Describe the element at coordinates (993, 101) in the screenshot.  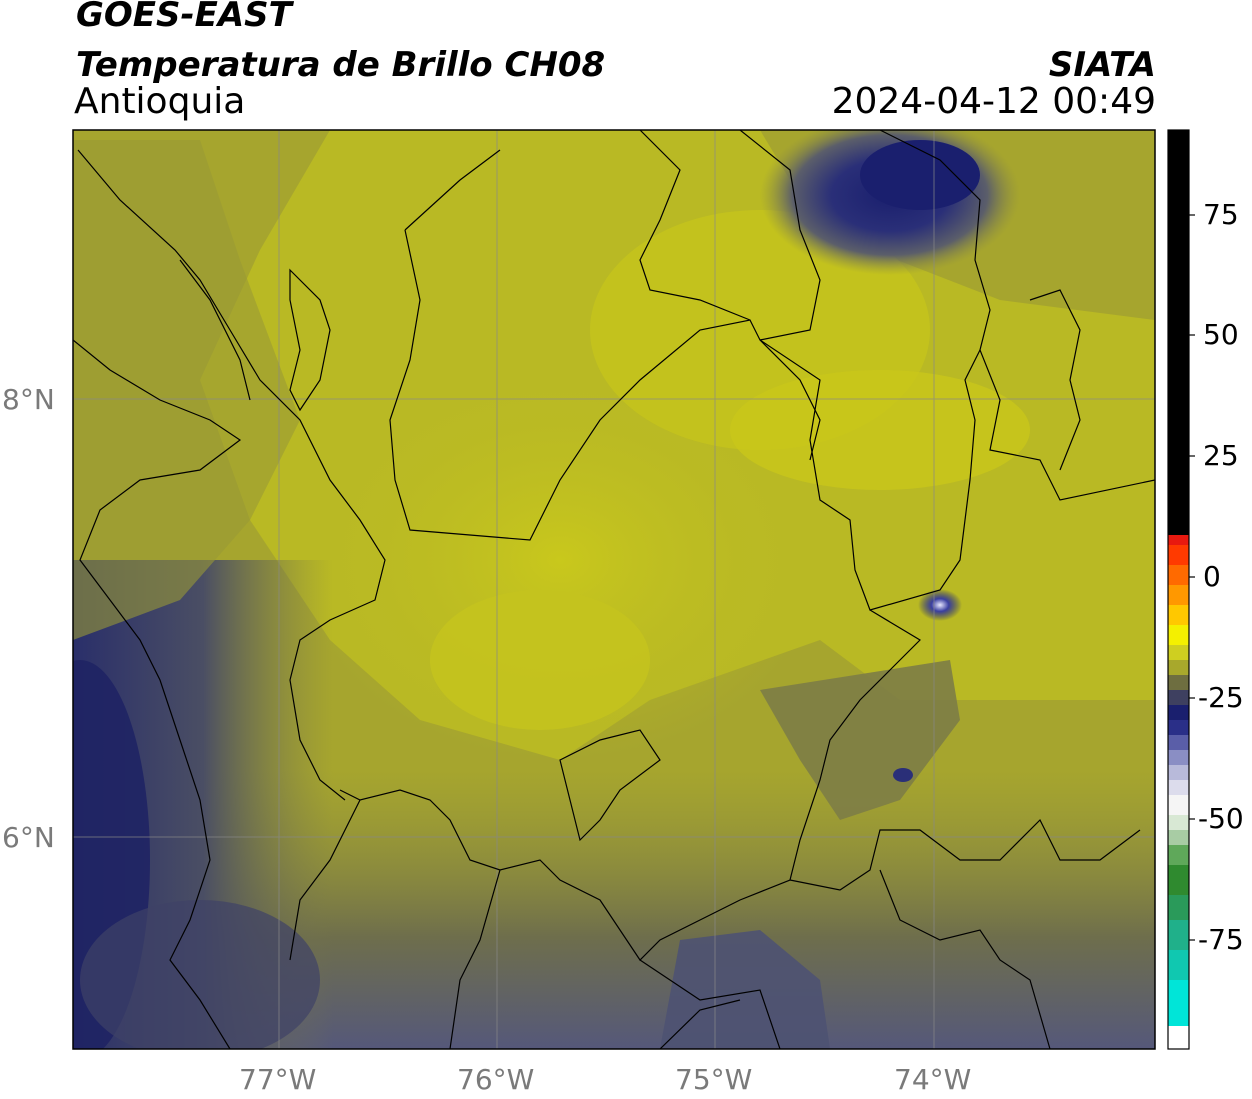
I see `timestamp-label: 2024-04-12 00:49` at that location.